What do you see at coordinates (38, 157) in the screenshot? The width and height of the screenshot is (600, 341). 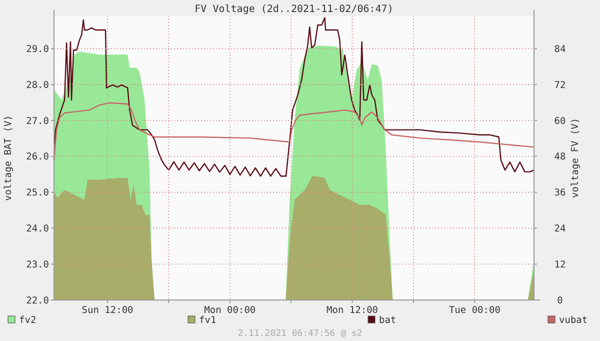 I see `y-tick-label: 26.0` at bounding box center [38, 157].